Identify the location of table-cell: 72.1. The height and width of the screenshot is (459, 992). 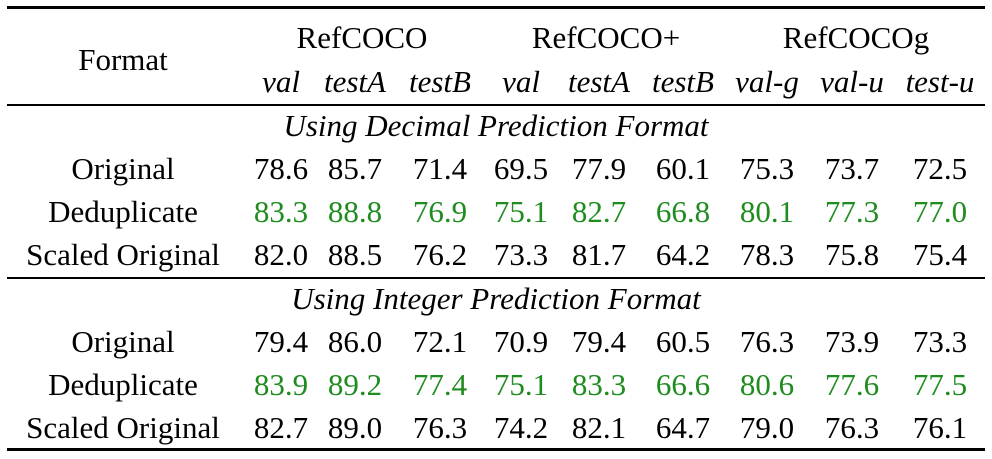
(440, 341).